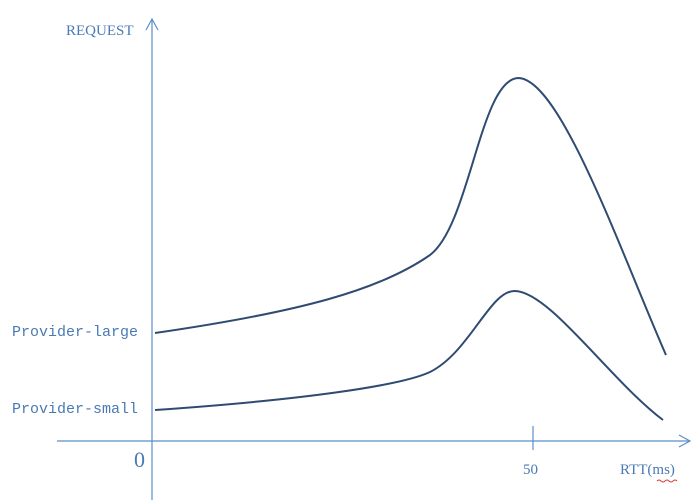  I want to click on x-axis-arrow, so click(685, 441).